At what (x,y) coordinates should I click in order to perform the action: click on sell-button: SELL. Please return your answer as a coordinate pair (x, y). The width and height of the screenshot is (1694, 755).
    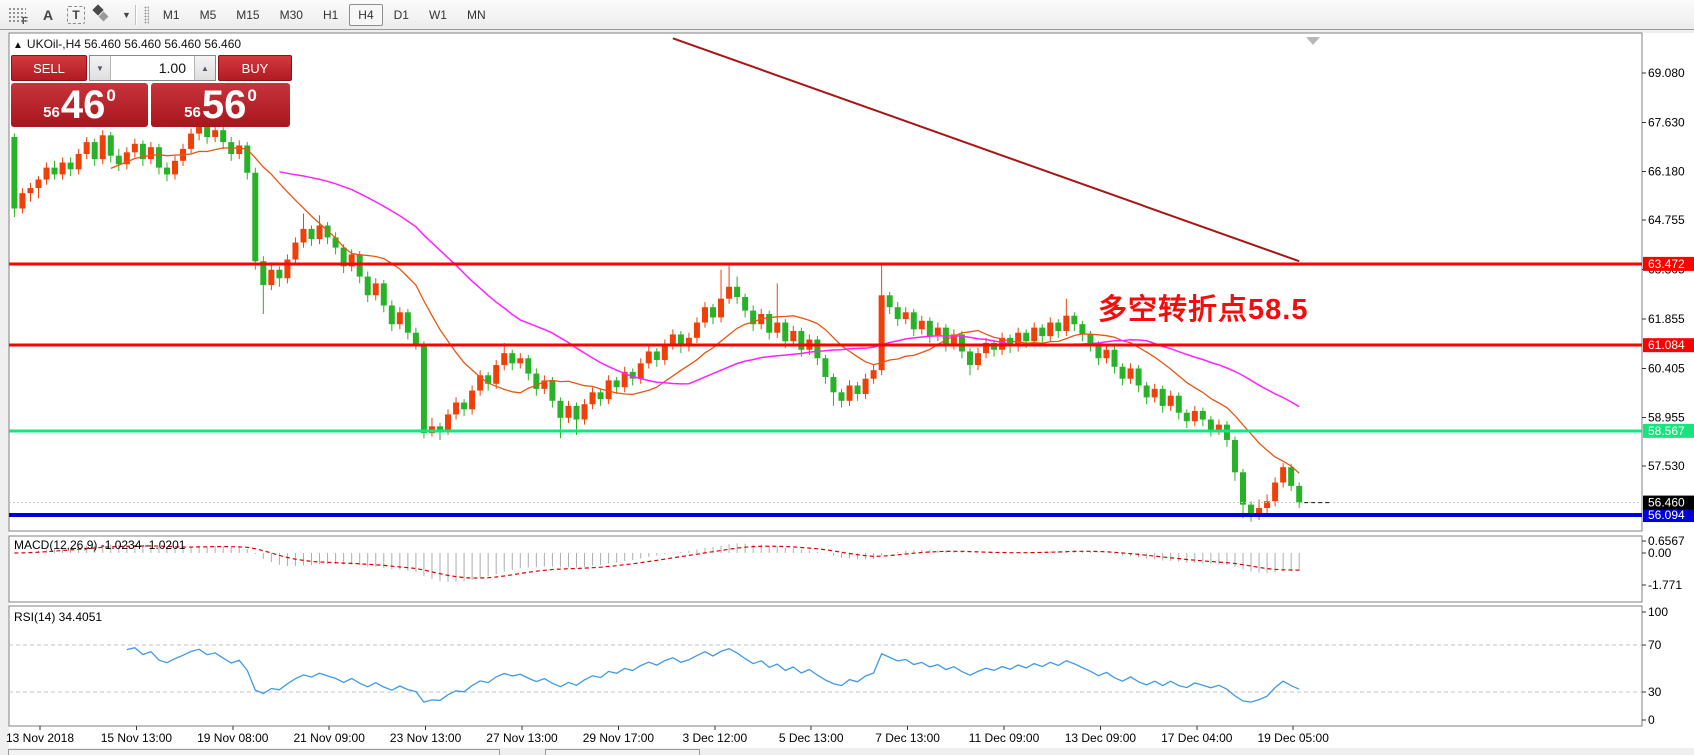
    Looking at the image, I should click on (49, 68).